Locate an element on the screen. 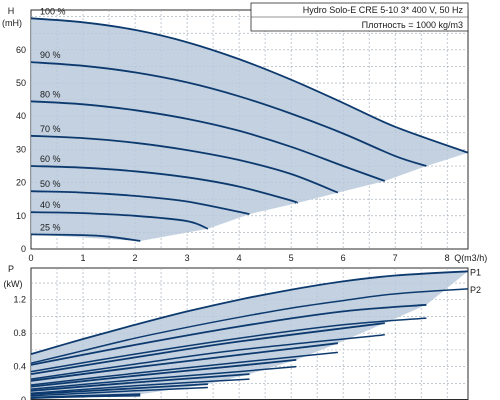 This screenshot has height=400, width=500. power-y-tick-label: 0 is located at coordinates (23, 397).